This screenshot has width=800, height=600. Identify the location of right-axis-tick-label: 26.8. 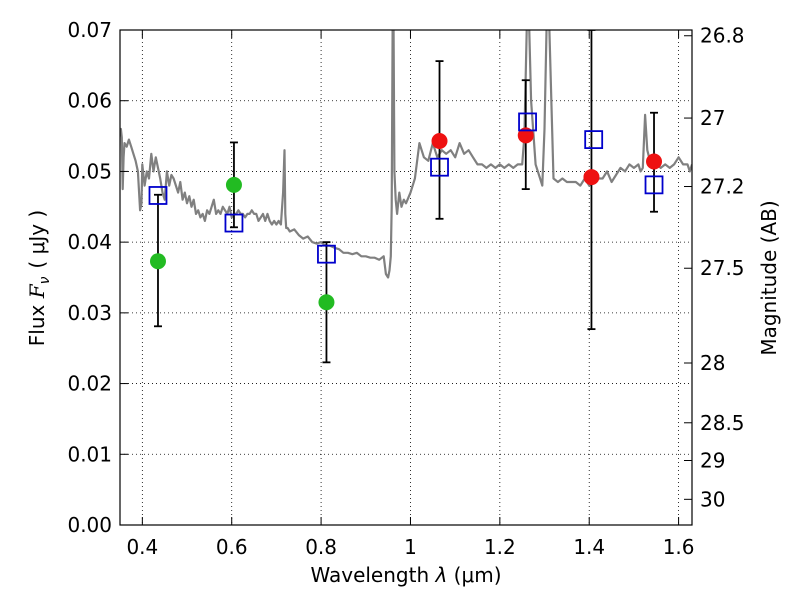
(722, 36).